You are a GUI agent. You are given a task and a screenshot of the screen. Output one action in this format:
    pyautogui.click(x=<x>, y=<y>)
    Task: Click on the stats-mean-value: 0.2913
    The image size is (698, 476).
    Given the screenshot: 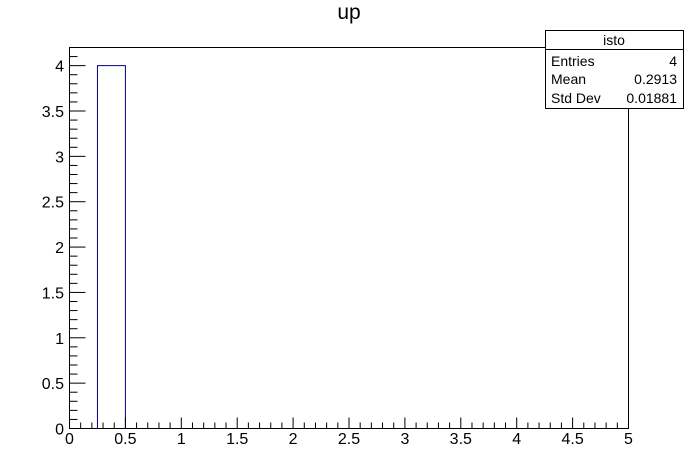 What is the action you would take?
    pyautogui.click(x=655, y=79)
    